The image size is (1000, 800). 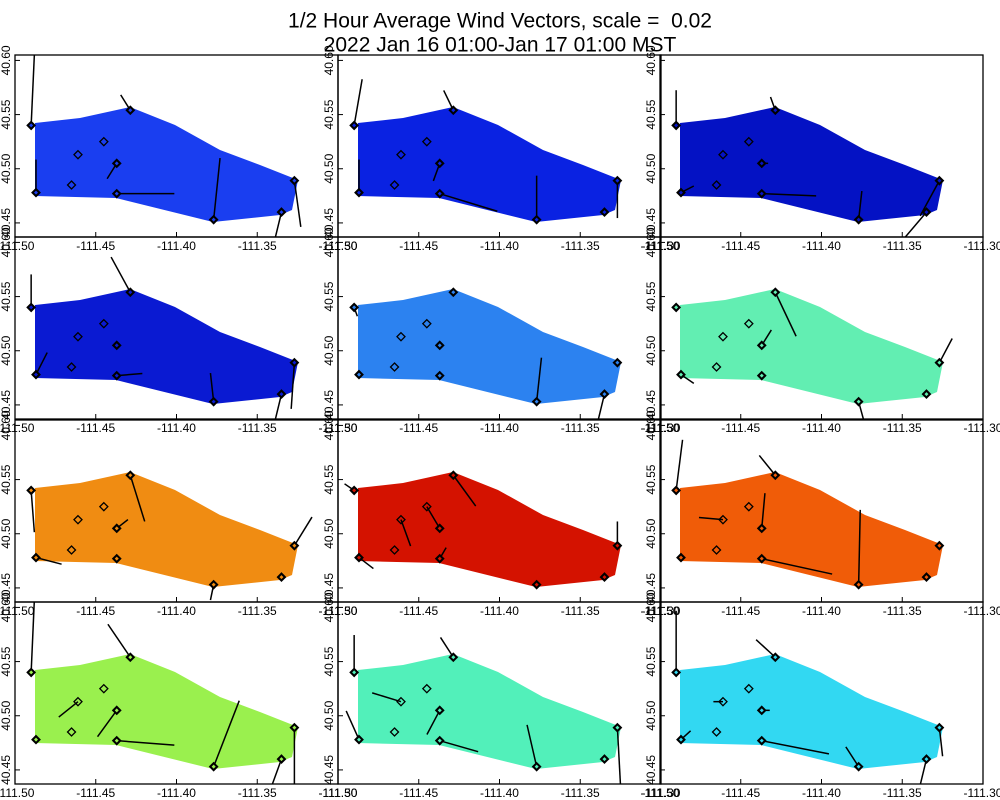 I want to click on field, so click(x=811, y=529).